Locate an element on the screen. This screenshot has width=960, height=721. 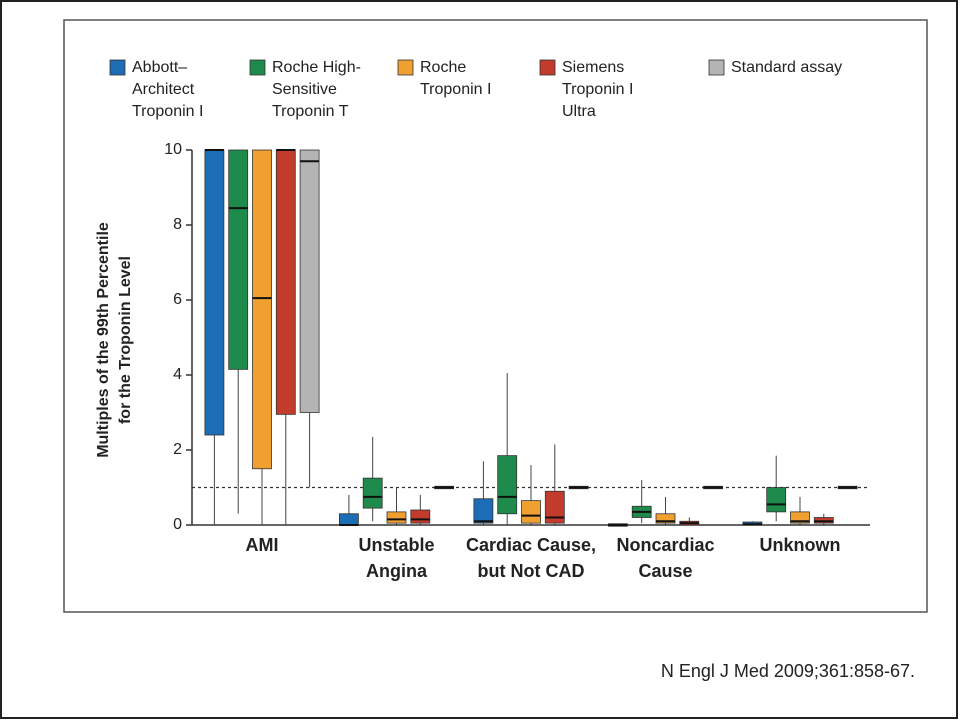
x-tick-label: Unknown is located at coordinates (800, 545).